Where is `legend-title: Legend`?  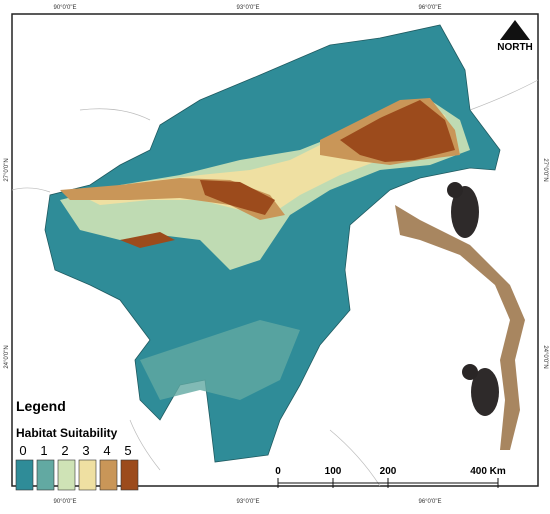
legend-title: Legend is located at coordinates (41, 406).